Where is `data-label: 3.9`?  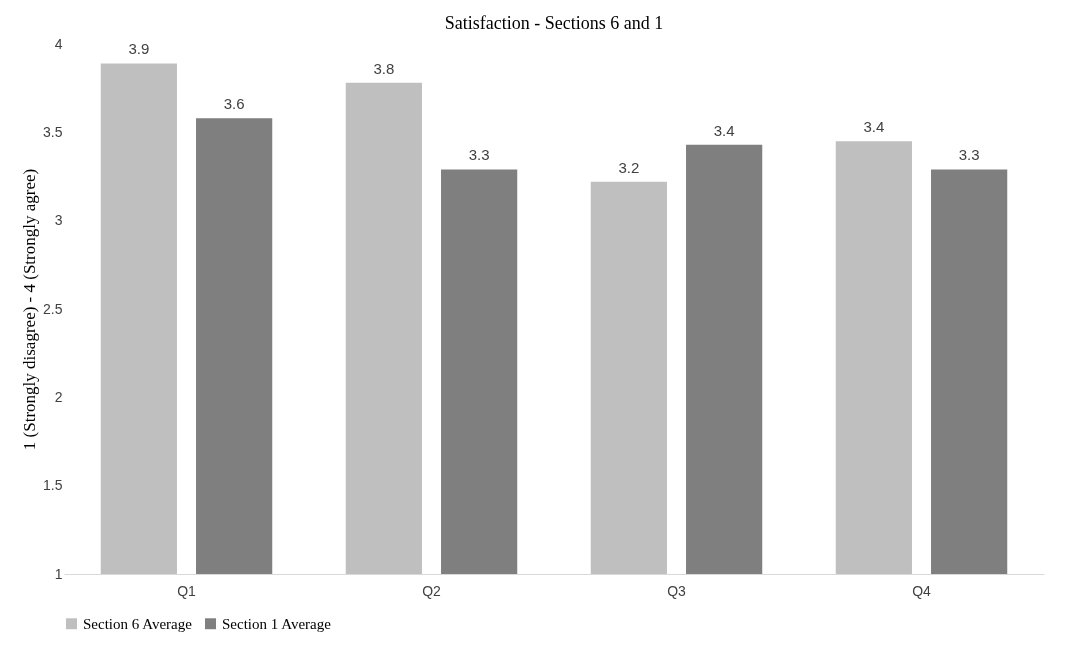 data-label: 3.9 is located at coordinates (139, 49).